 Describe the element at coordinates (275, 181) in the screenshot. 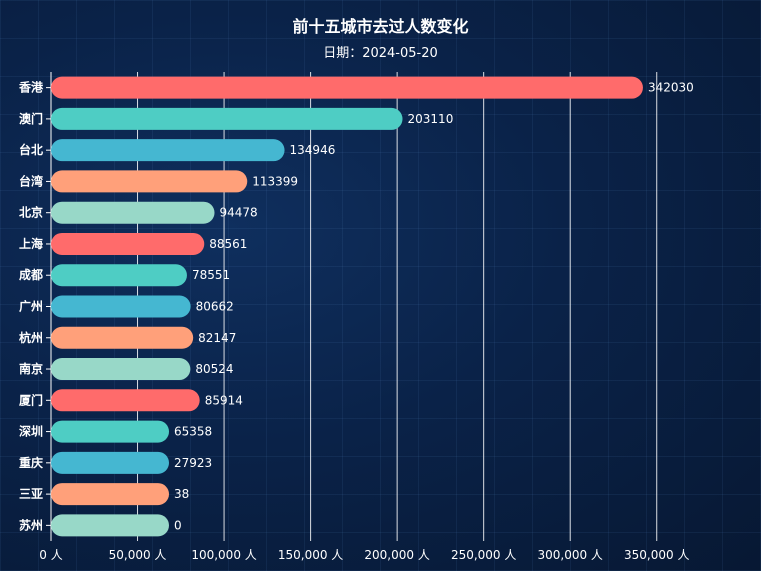

I see `value-label: 113399` at that location.